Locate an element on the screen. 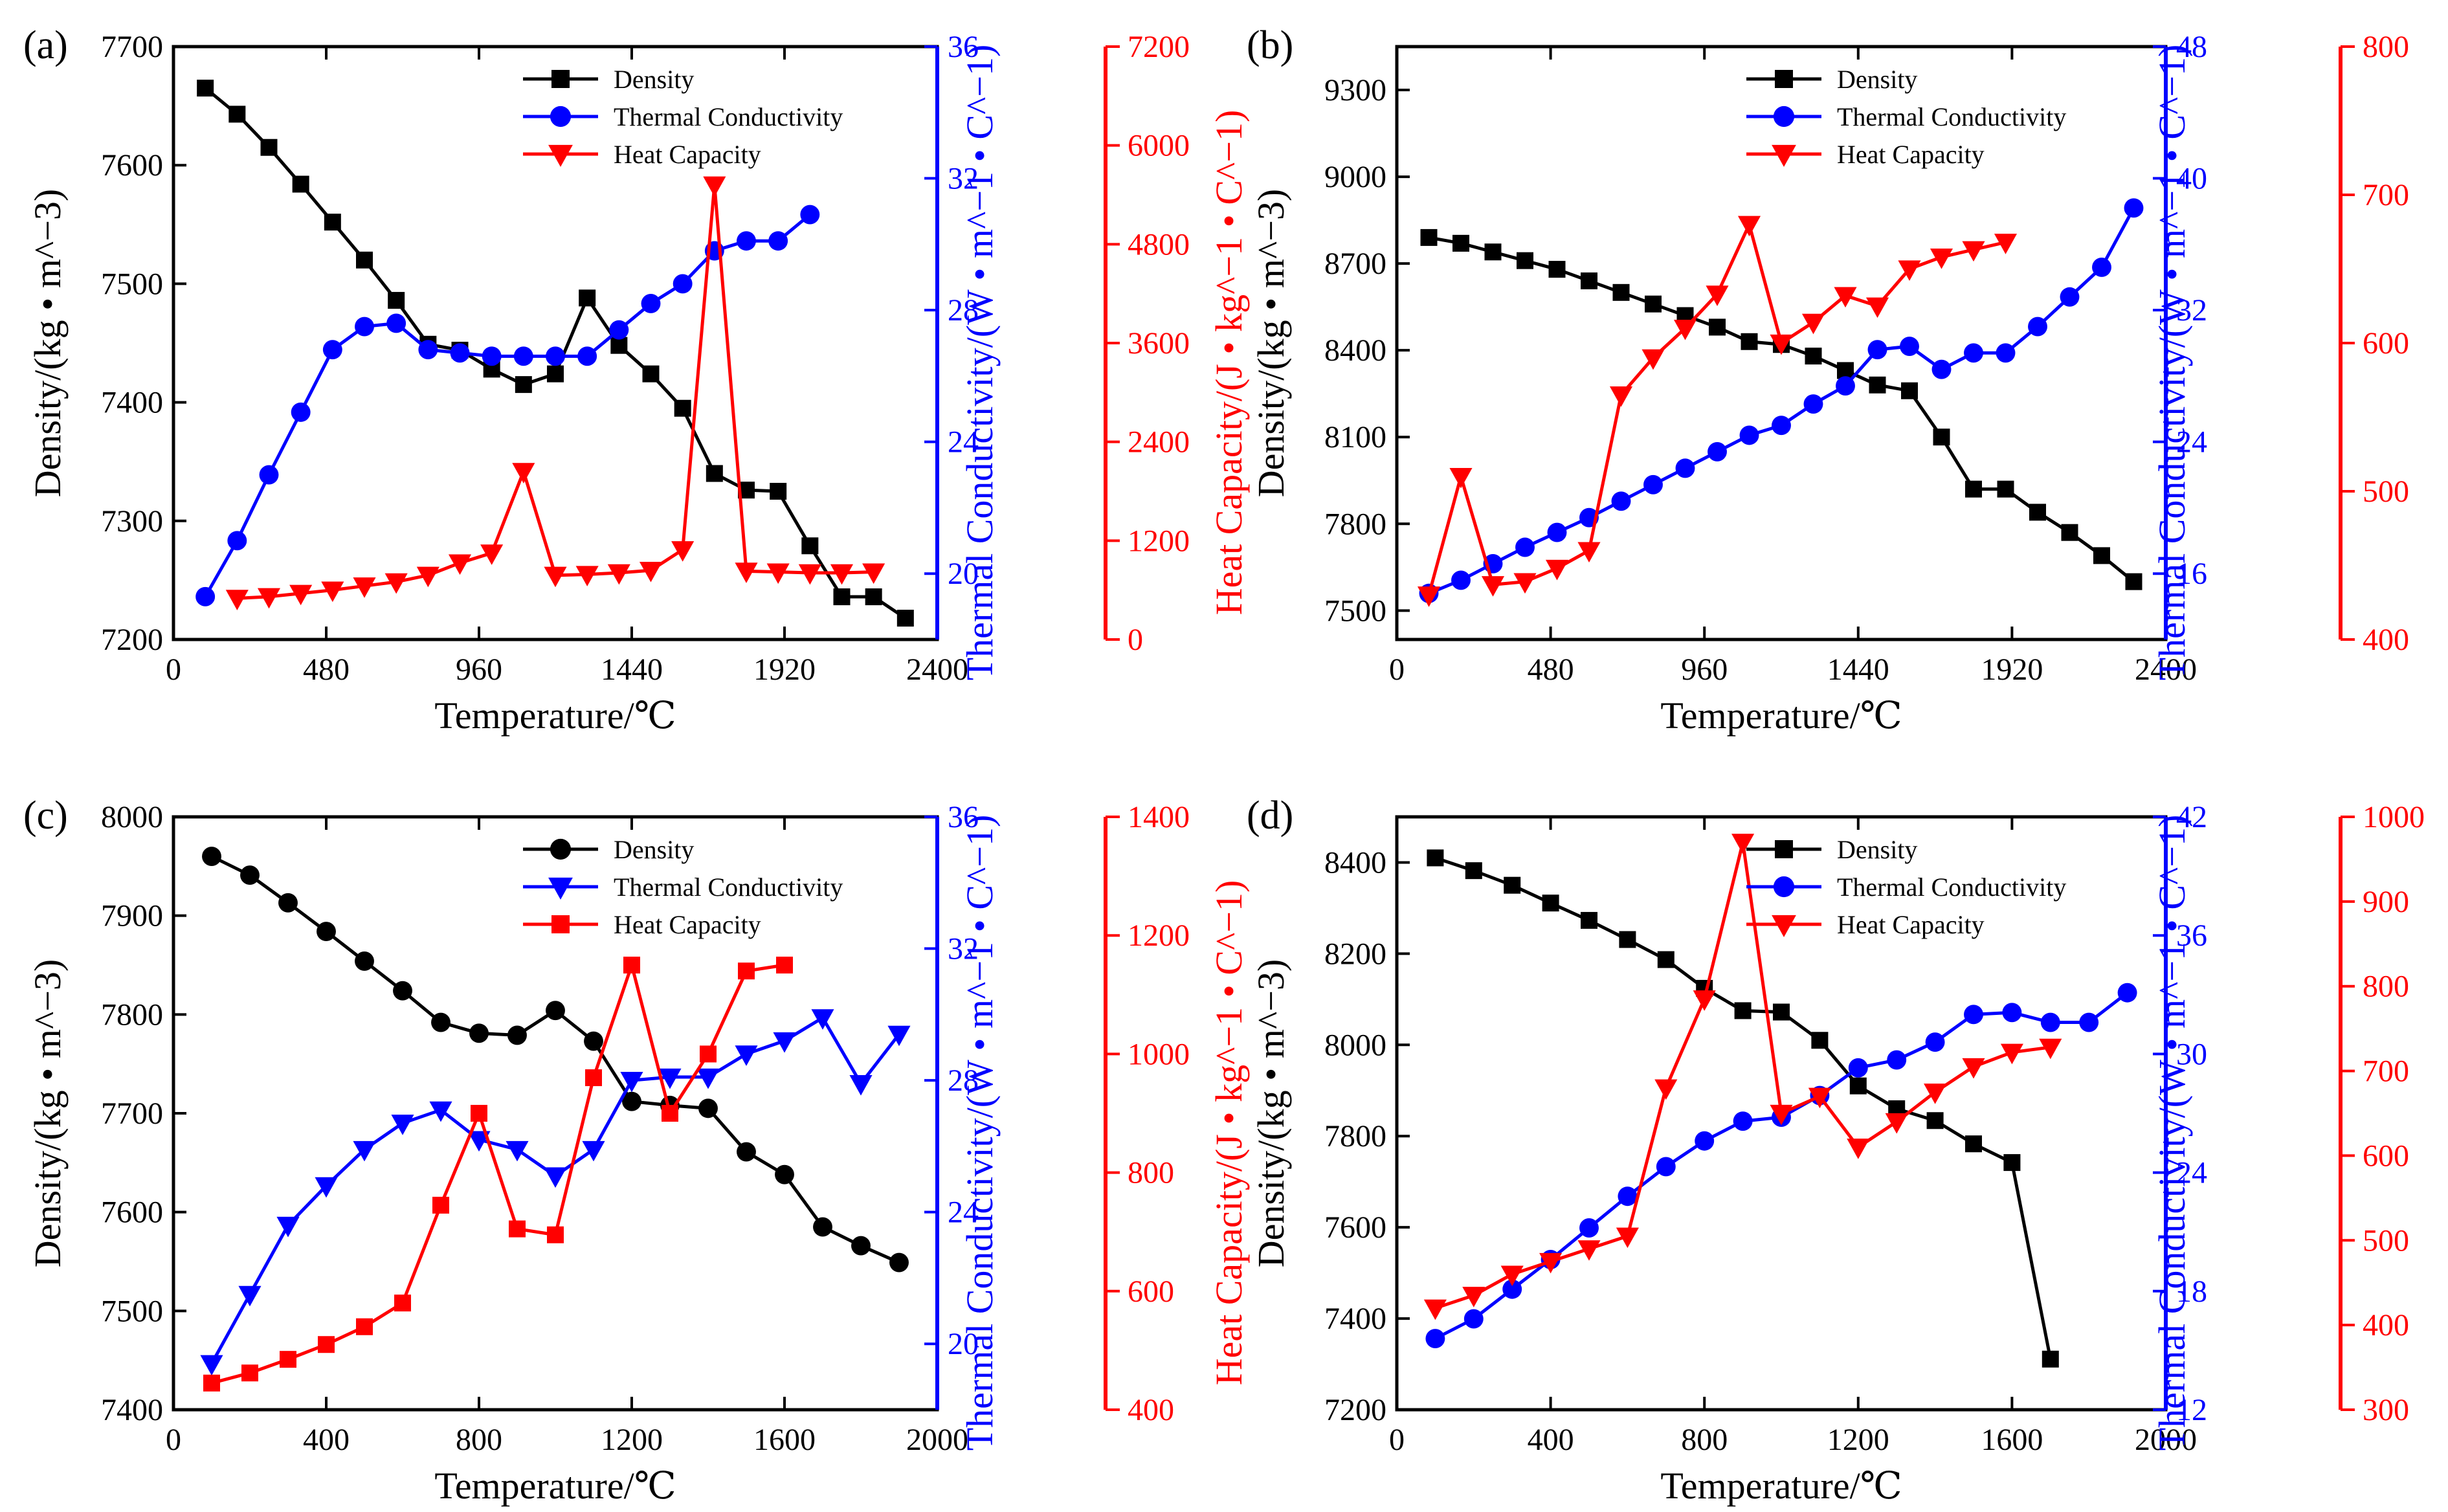  x-tick-label: 1200 is located at coordinates (632, 1440).